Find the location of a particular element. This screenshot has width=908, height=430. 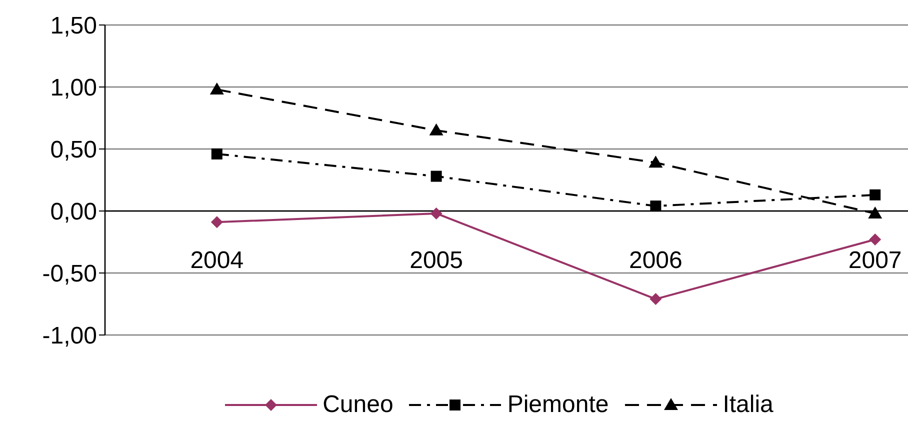

y-tick-label: -0,50 is located at coordinates (69, 274).